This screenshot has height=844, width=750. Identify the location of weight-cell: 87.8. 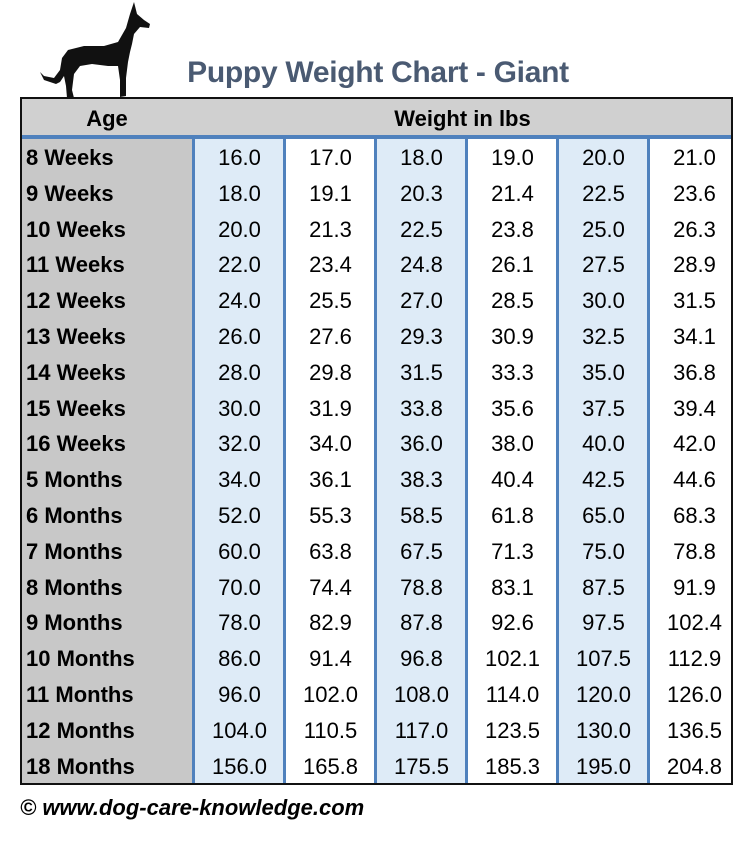
(421, 623).